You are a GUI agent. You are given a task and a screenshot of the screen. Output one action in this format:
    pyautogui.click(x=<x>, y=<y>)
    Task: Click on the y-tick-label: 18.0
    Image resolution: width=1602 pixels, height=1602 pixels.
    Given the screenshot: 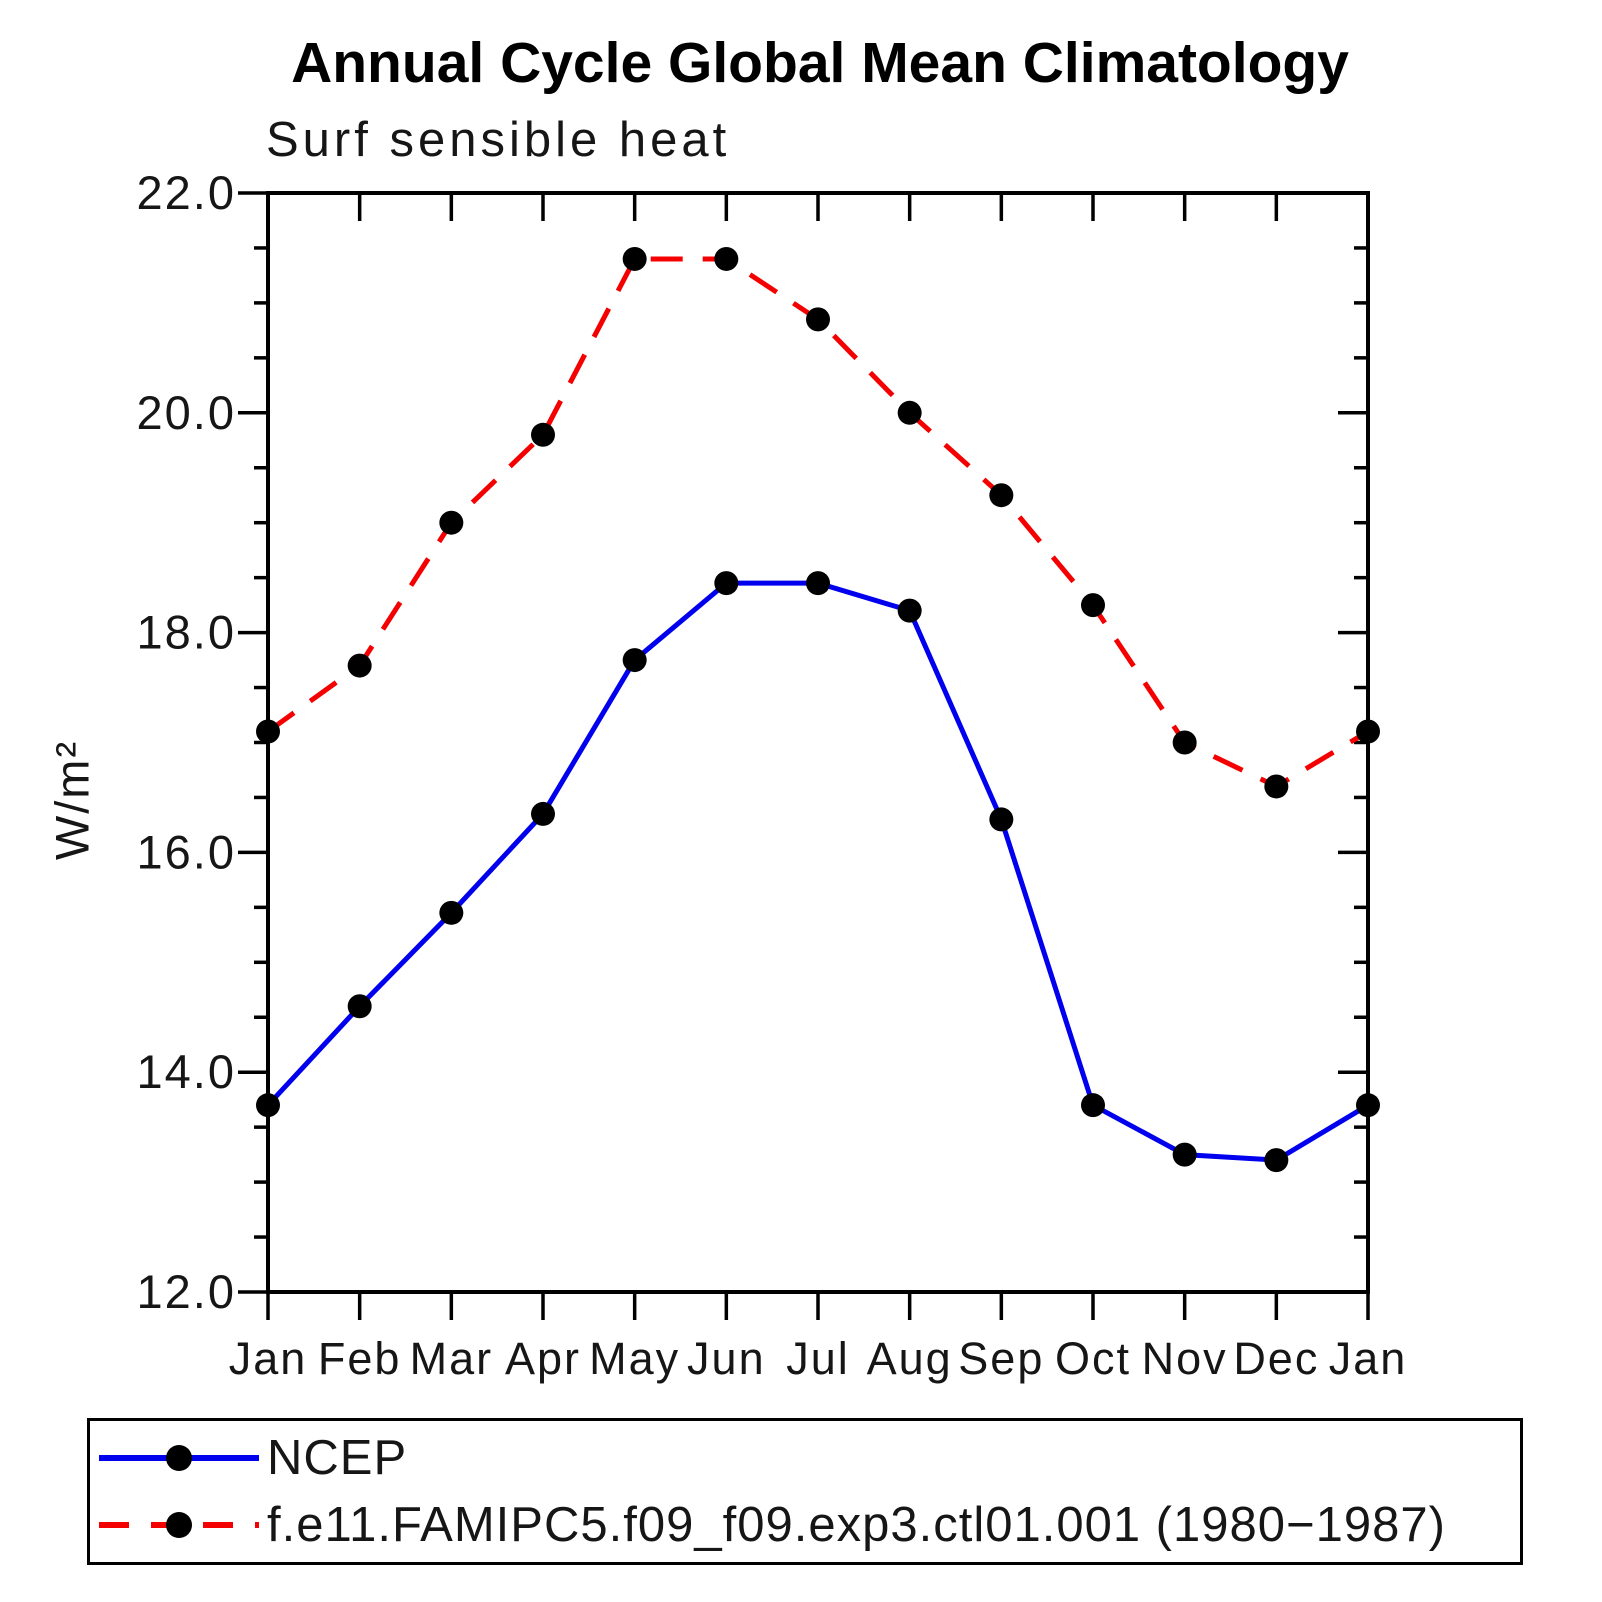 What is the action you would take?
    pyautogui.click(x=186, y=632)
    